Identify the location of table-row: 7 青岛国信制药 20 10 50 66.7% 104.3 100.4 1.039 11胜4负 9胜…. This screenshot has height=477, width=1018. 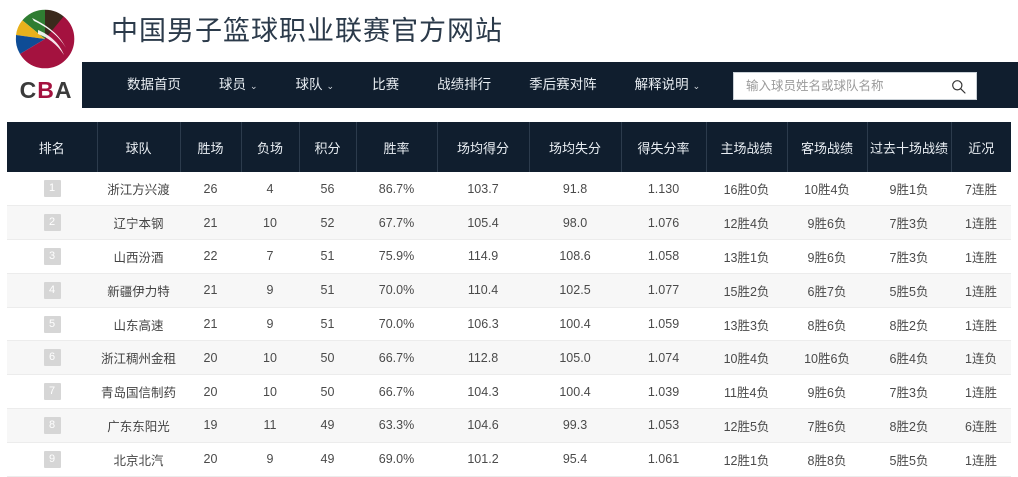
(509, 392).